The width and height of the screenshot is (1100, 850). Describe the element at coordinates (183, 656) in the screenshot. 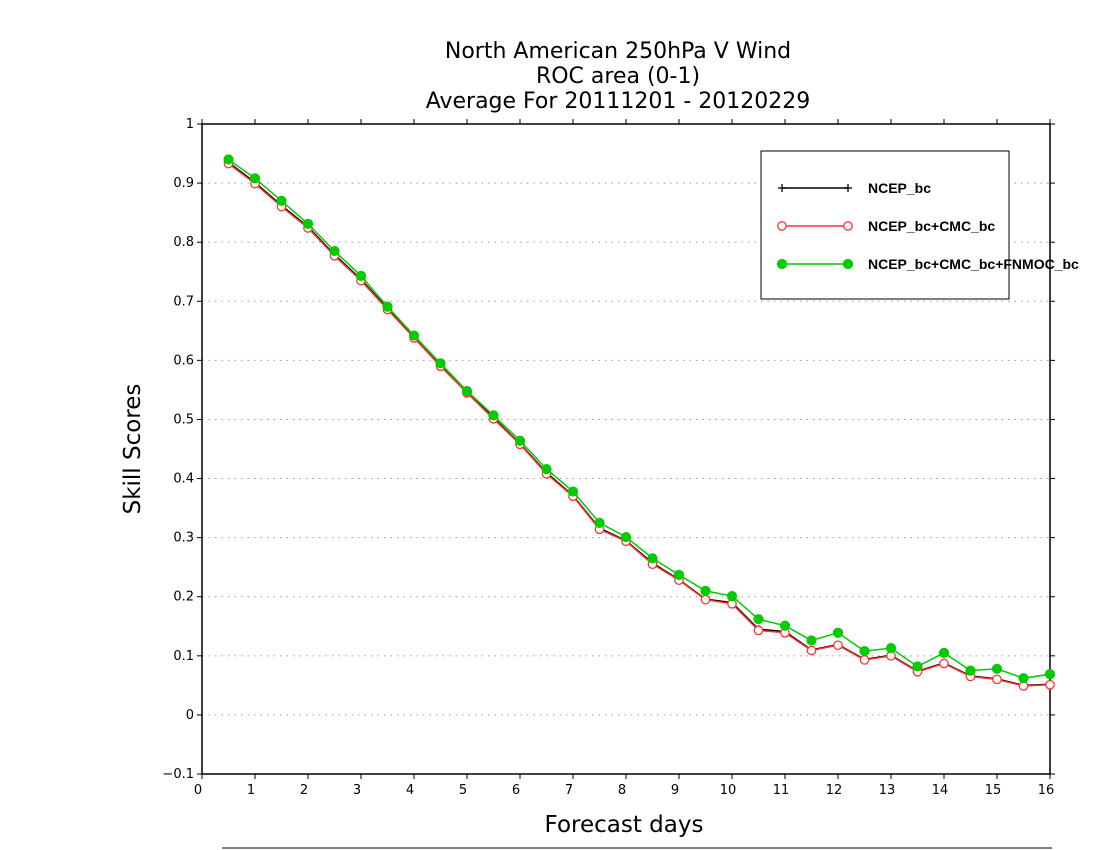

I see `y-tick-label: 0.1` at that location.